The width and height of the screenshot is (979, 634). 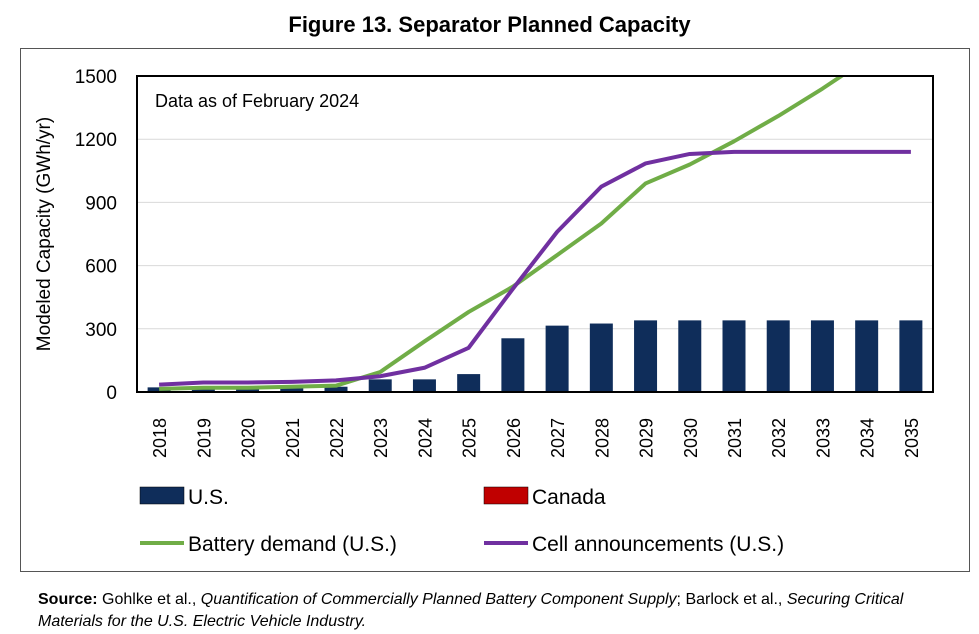 I want to click on x-tick-label: 2029, so click(x=647, y=438).